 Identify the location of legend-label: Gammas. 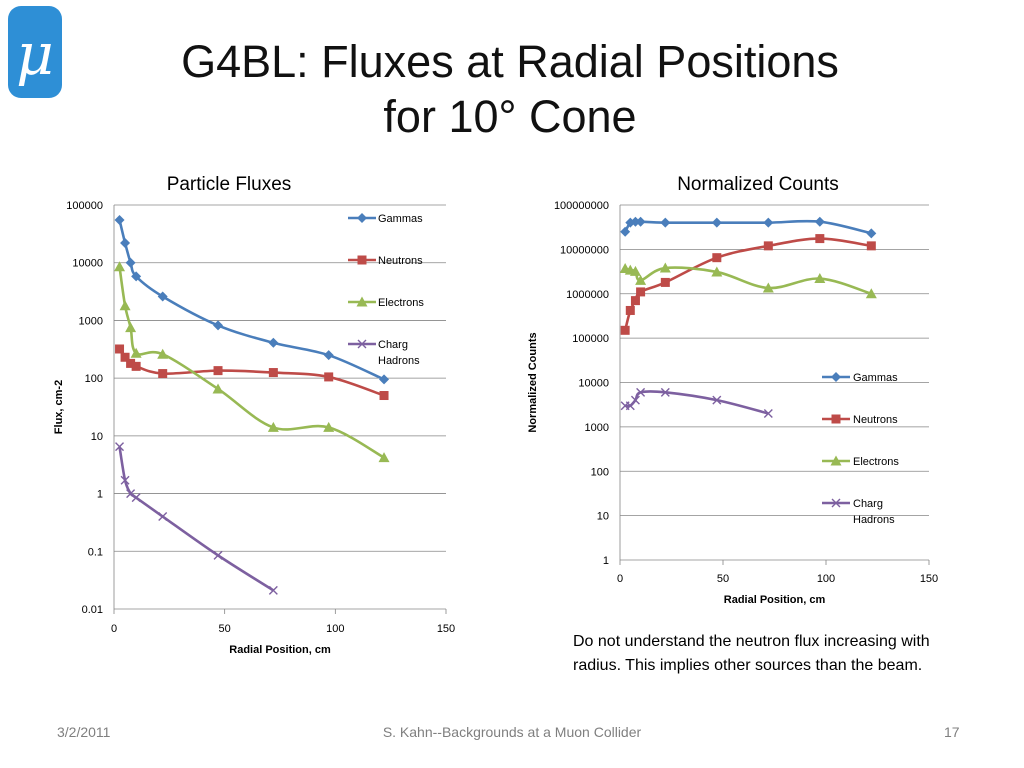
(875, 378).